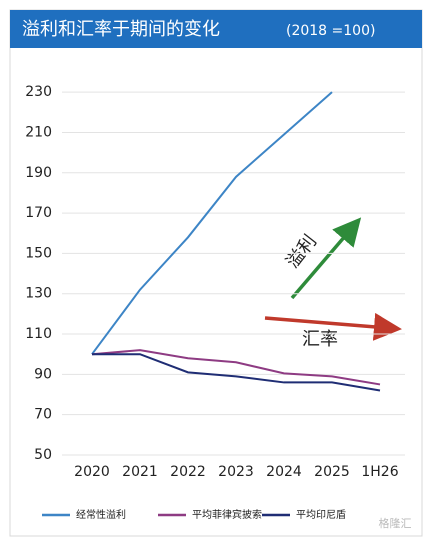 Image resolution: width=432 pixels, height=542 pixels. What do you see at coordinates (188, 472) in the screenshot?
I see `x-tick-label: 2022` at bounding box center [188, 472].